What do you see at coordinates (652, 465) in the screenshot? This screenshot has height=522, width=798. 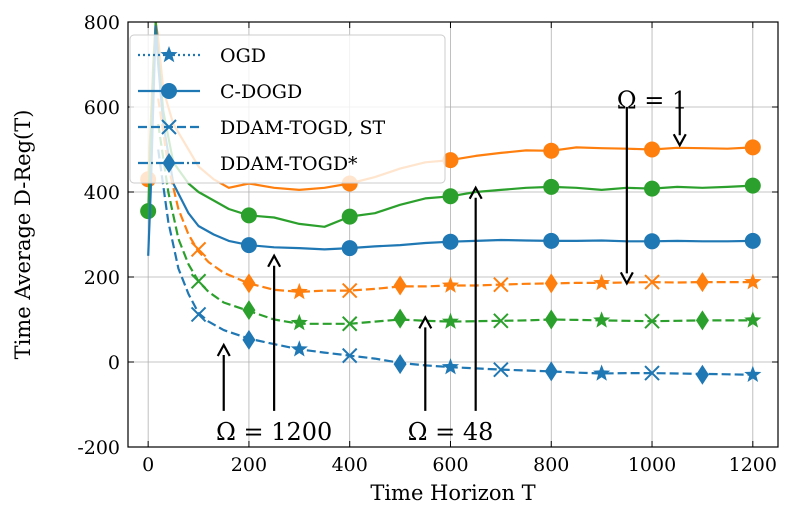 I see `x-tick-label: 1000` at bounding box center [652, 465].